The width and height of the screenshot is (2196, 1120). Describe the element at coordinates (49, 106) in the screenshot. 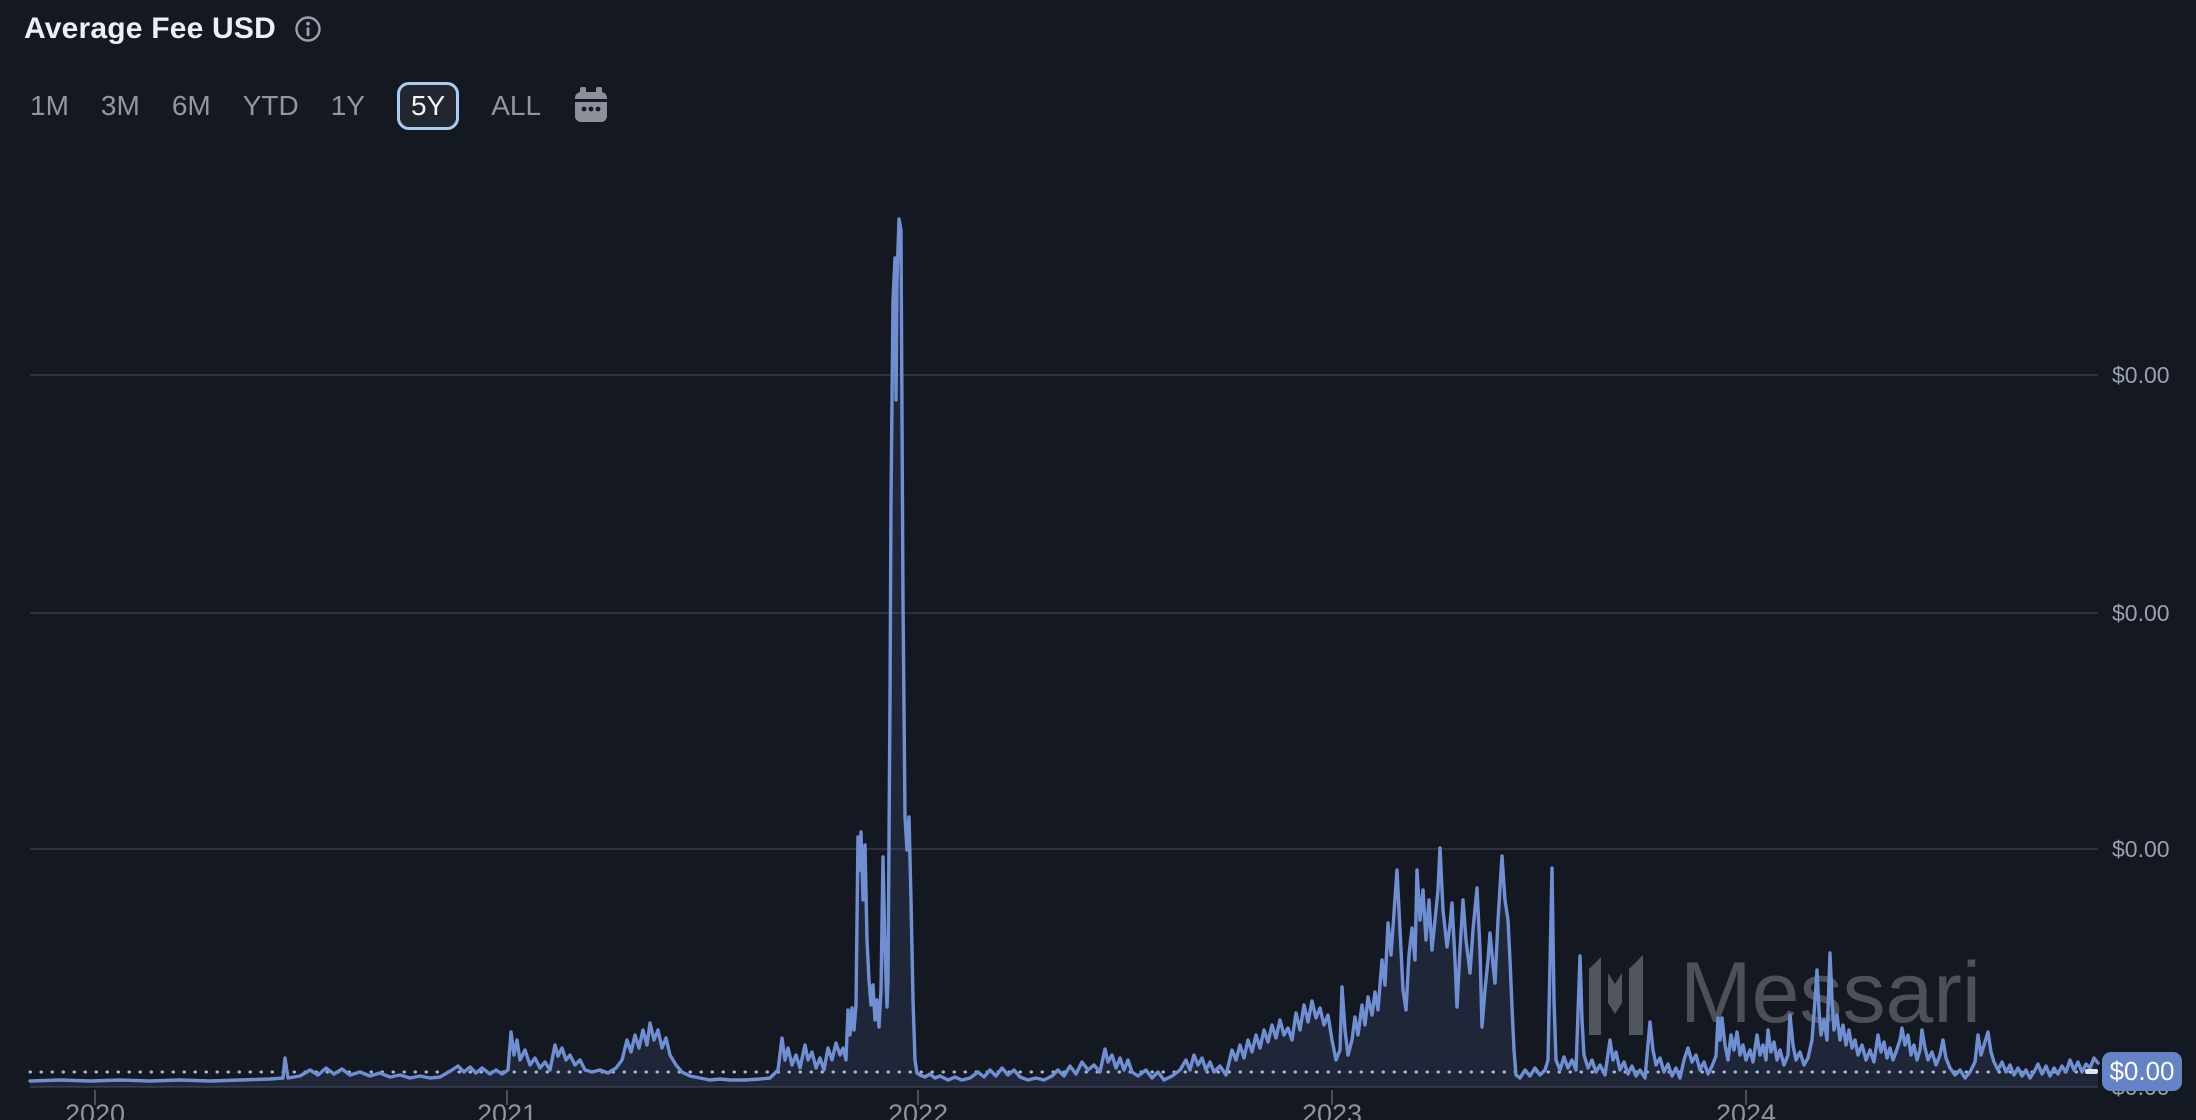

I see `range-button-1m: 1M` at that location.